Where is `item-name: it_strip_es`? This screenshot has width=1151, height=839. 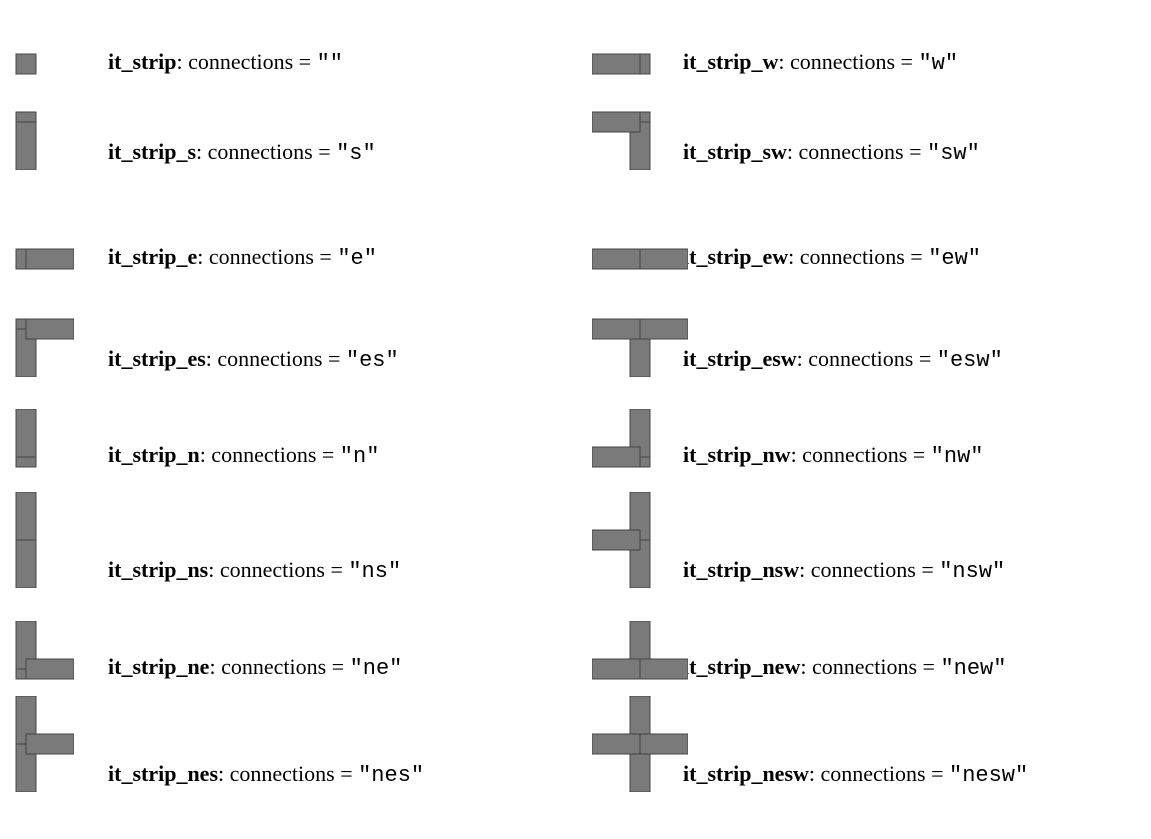
item-name: it_strip_es is located at coordinates (157, 358).